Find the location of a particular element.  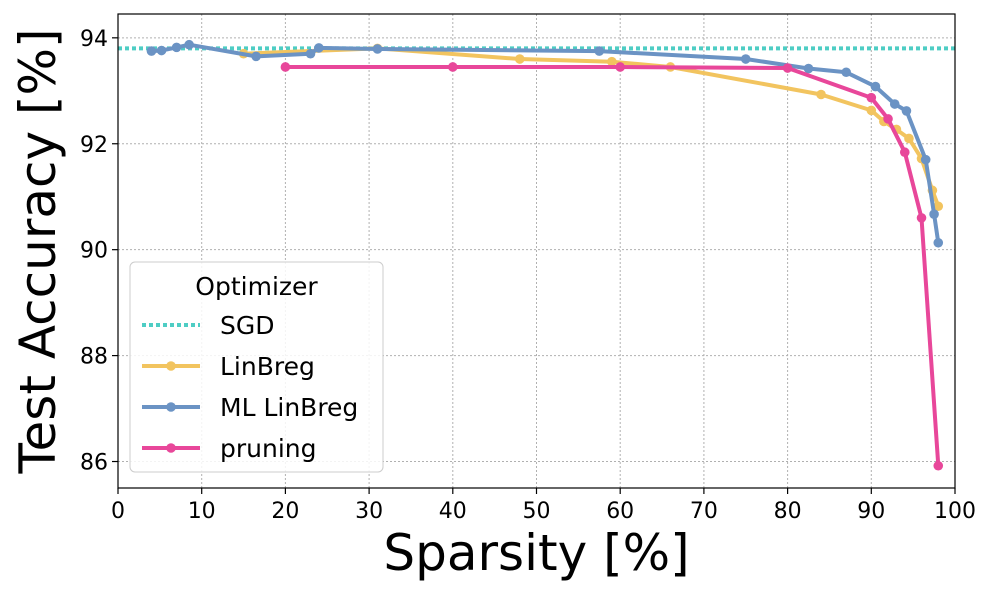

legend-box is located at coordinates (256, 367).